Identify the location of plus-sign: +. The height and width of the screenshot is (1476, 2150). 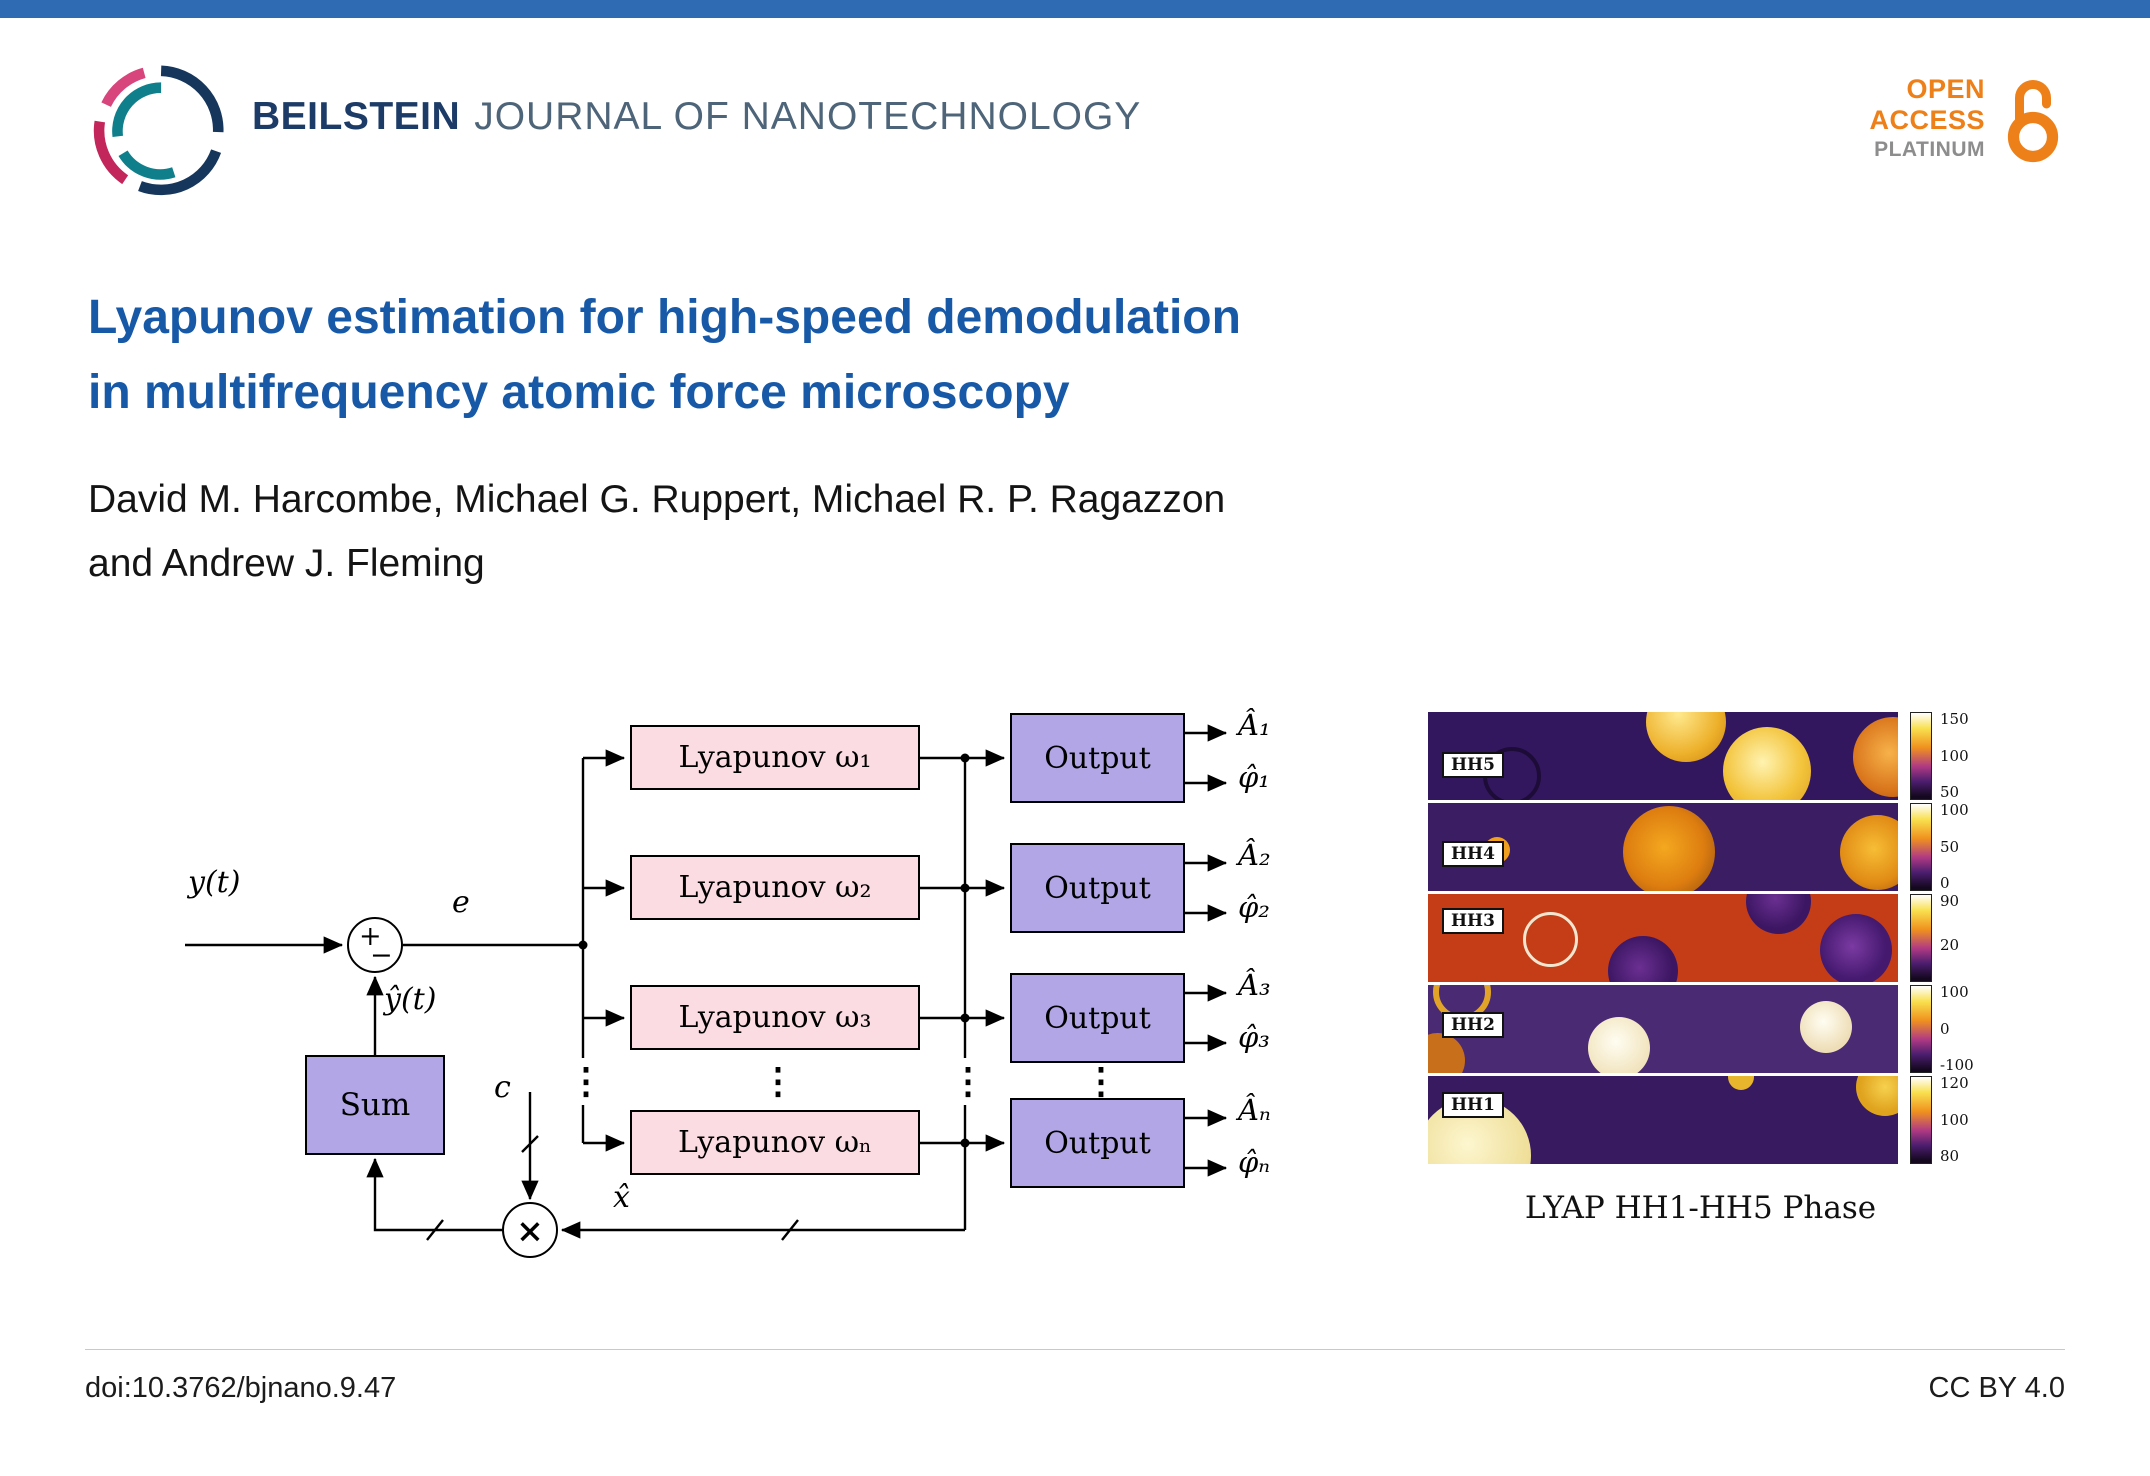
(370, 936).